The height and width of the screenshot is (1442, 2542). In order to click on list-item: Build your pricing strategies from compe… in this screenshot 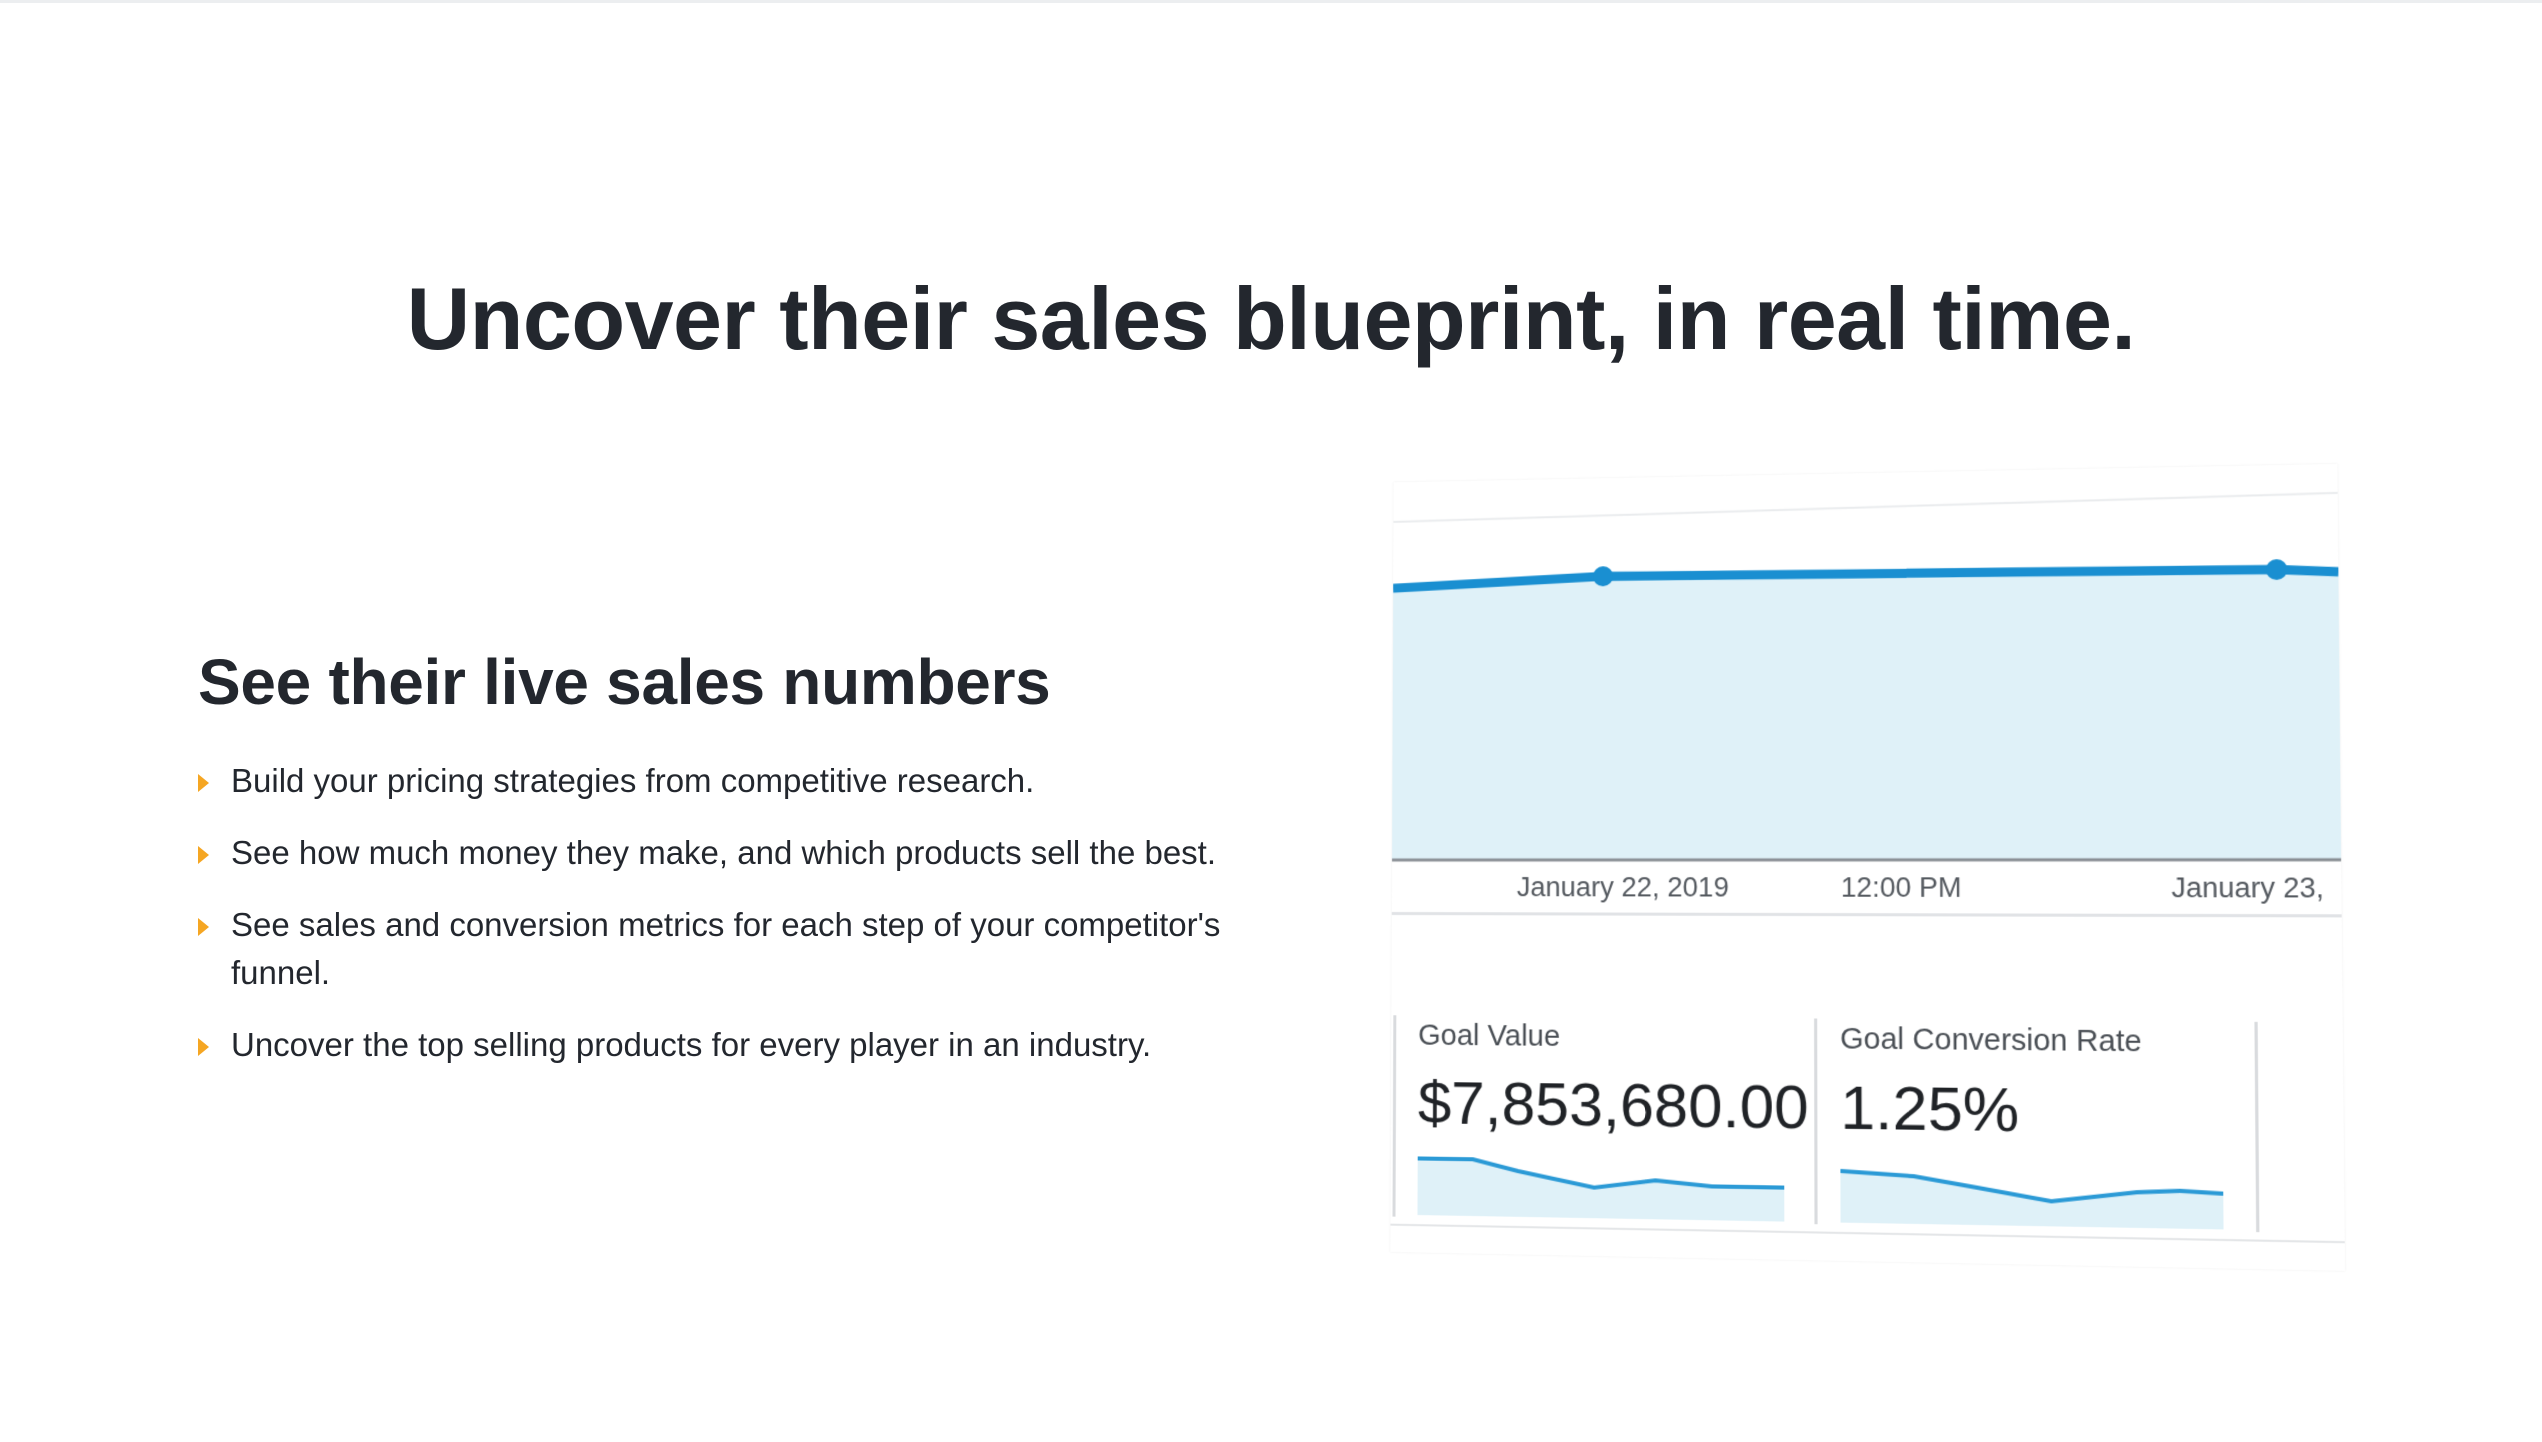, I will do `click(728, 781)`.